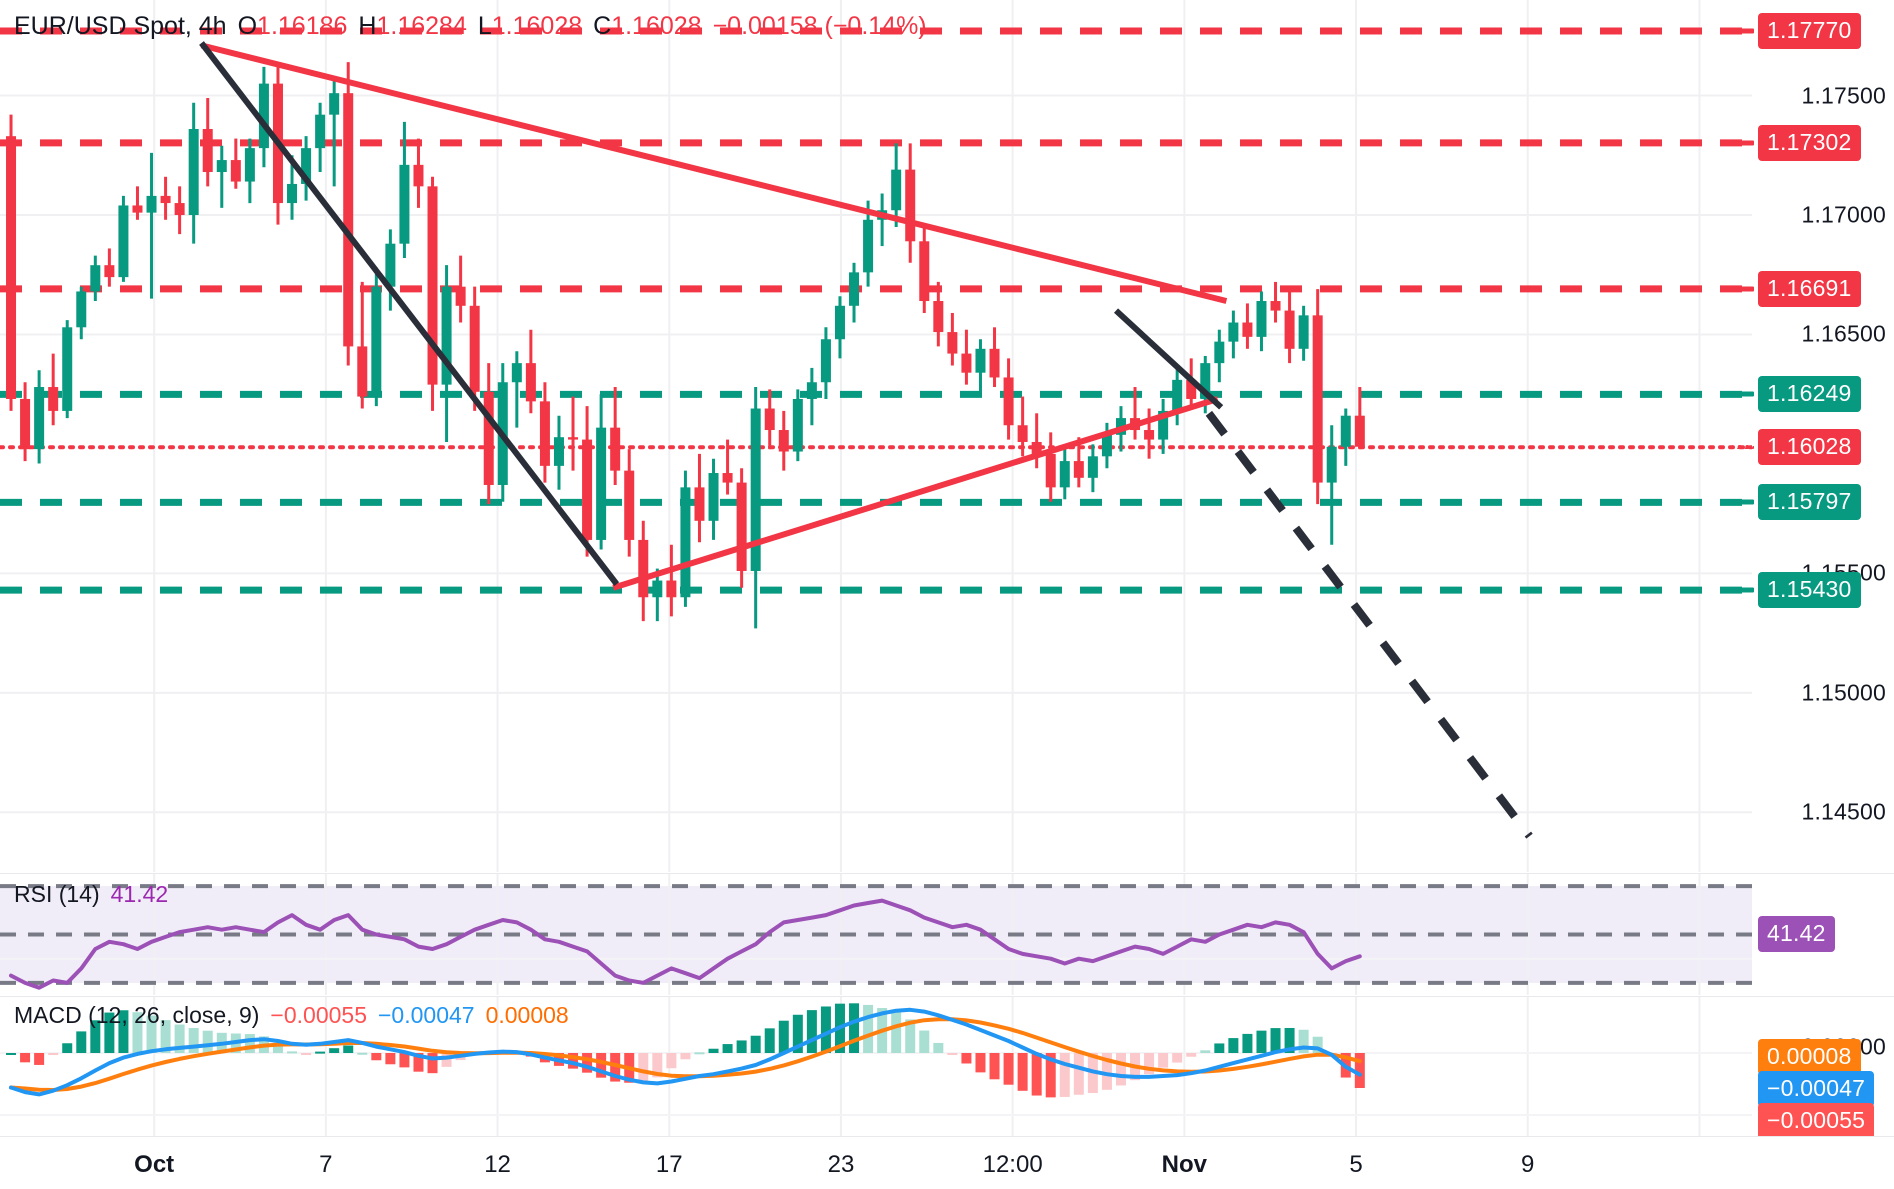 The width and height of the screenshot is (1894, 1189). Describe the element at coordinates (154, 1164) in the screenshot. I see `time-tick-label: Oct` at that location.